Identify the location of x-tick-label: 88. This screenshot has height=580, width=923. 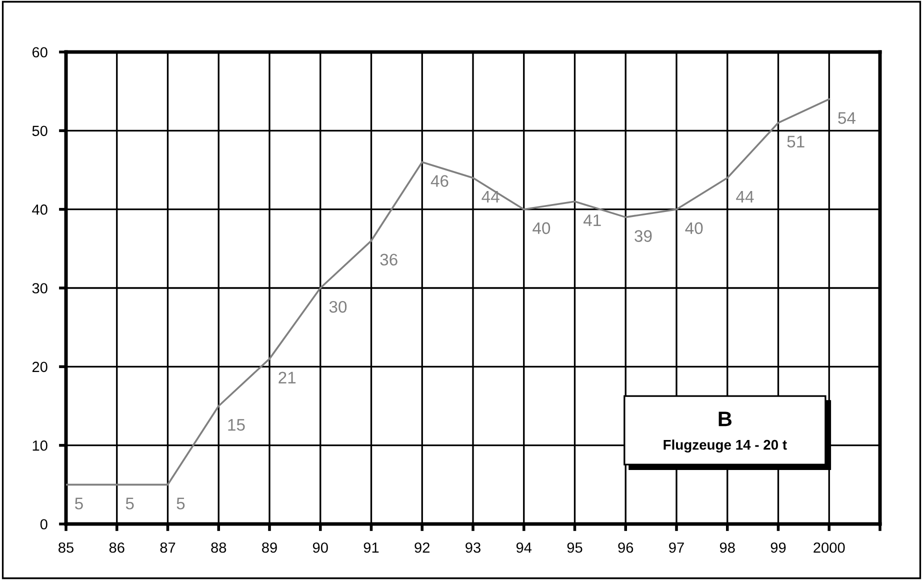
(218, 547).